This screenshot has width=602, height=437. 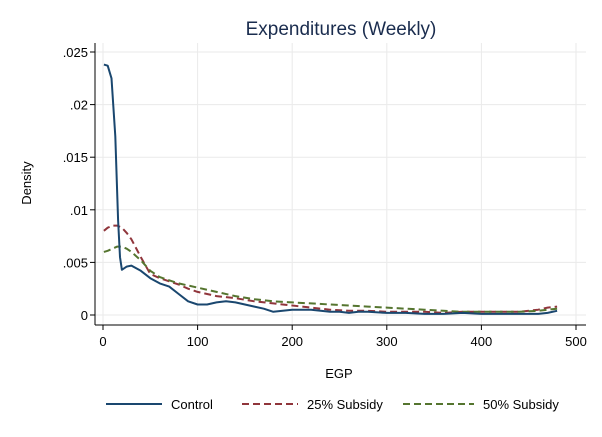 What do you see at coordinates (521, 404) in the screenshot?
I see `legend-label: 50% Subsidy` at bounding box center [521, 404].